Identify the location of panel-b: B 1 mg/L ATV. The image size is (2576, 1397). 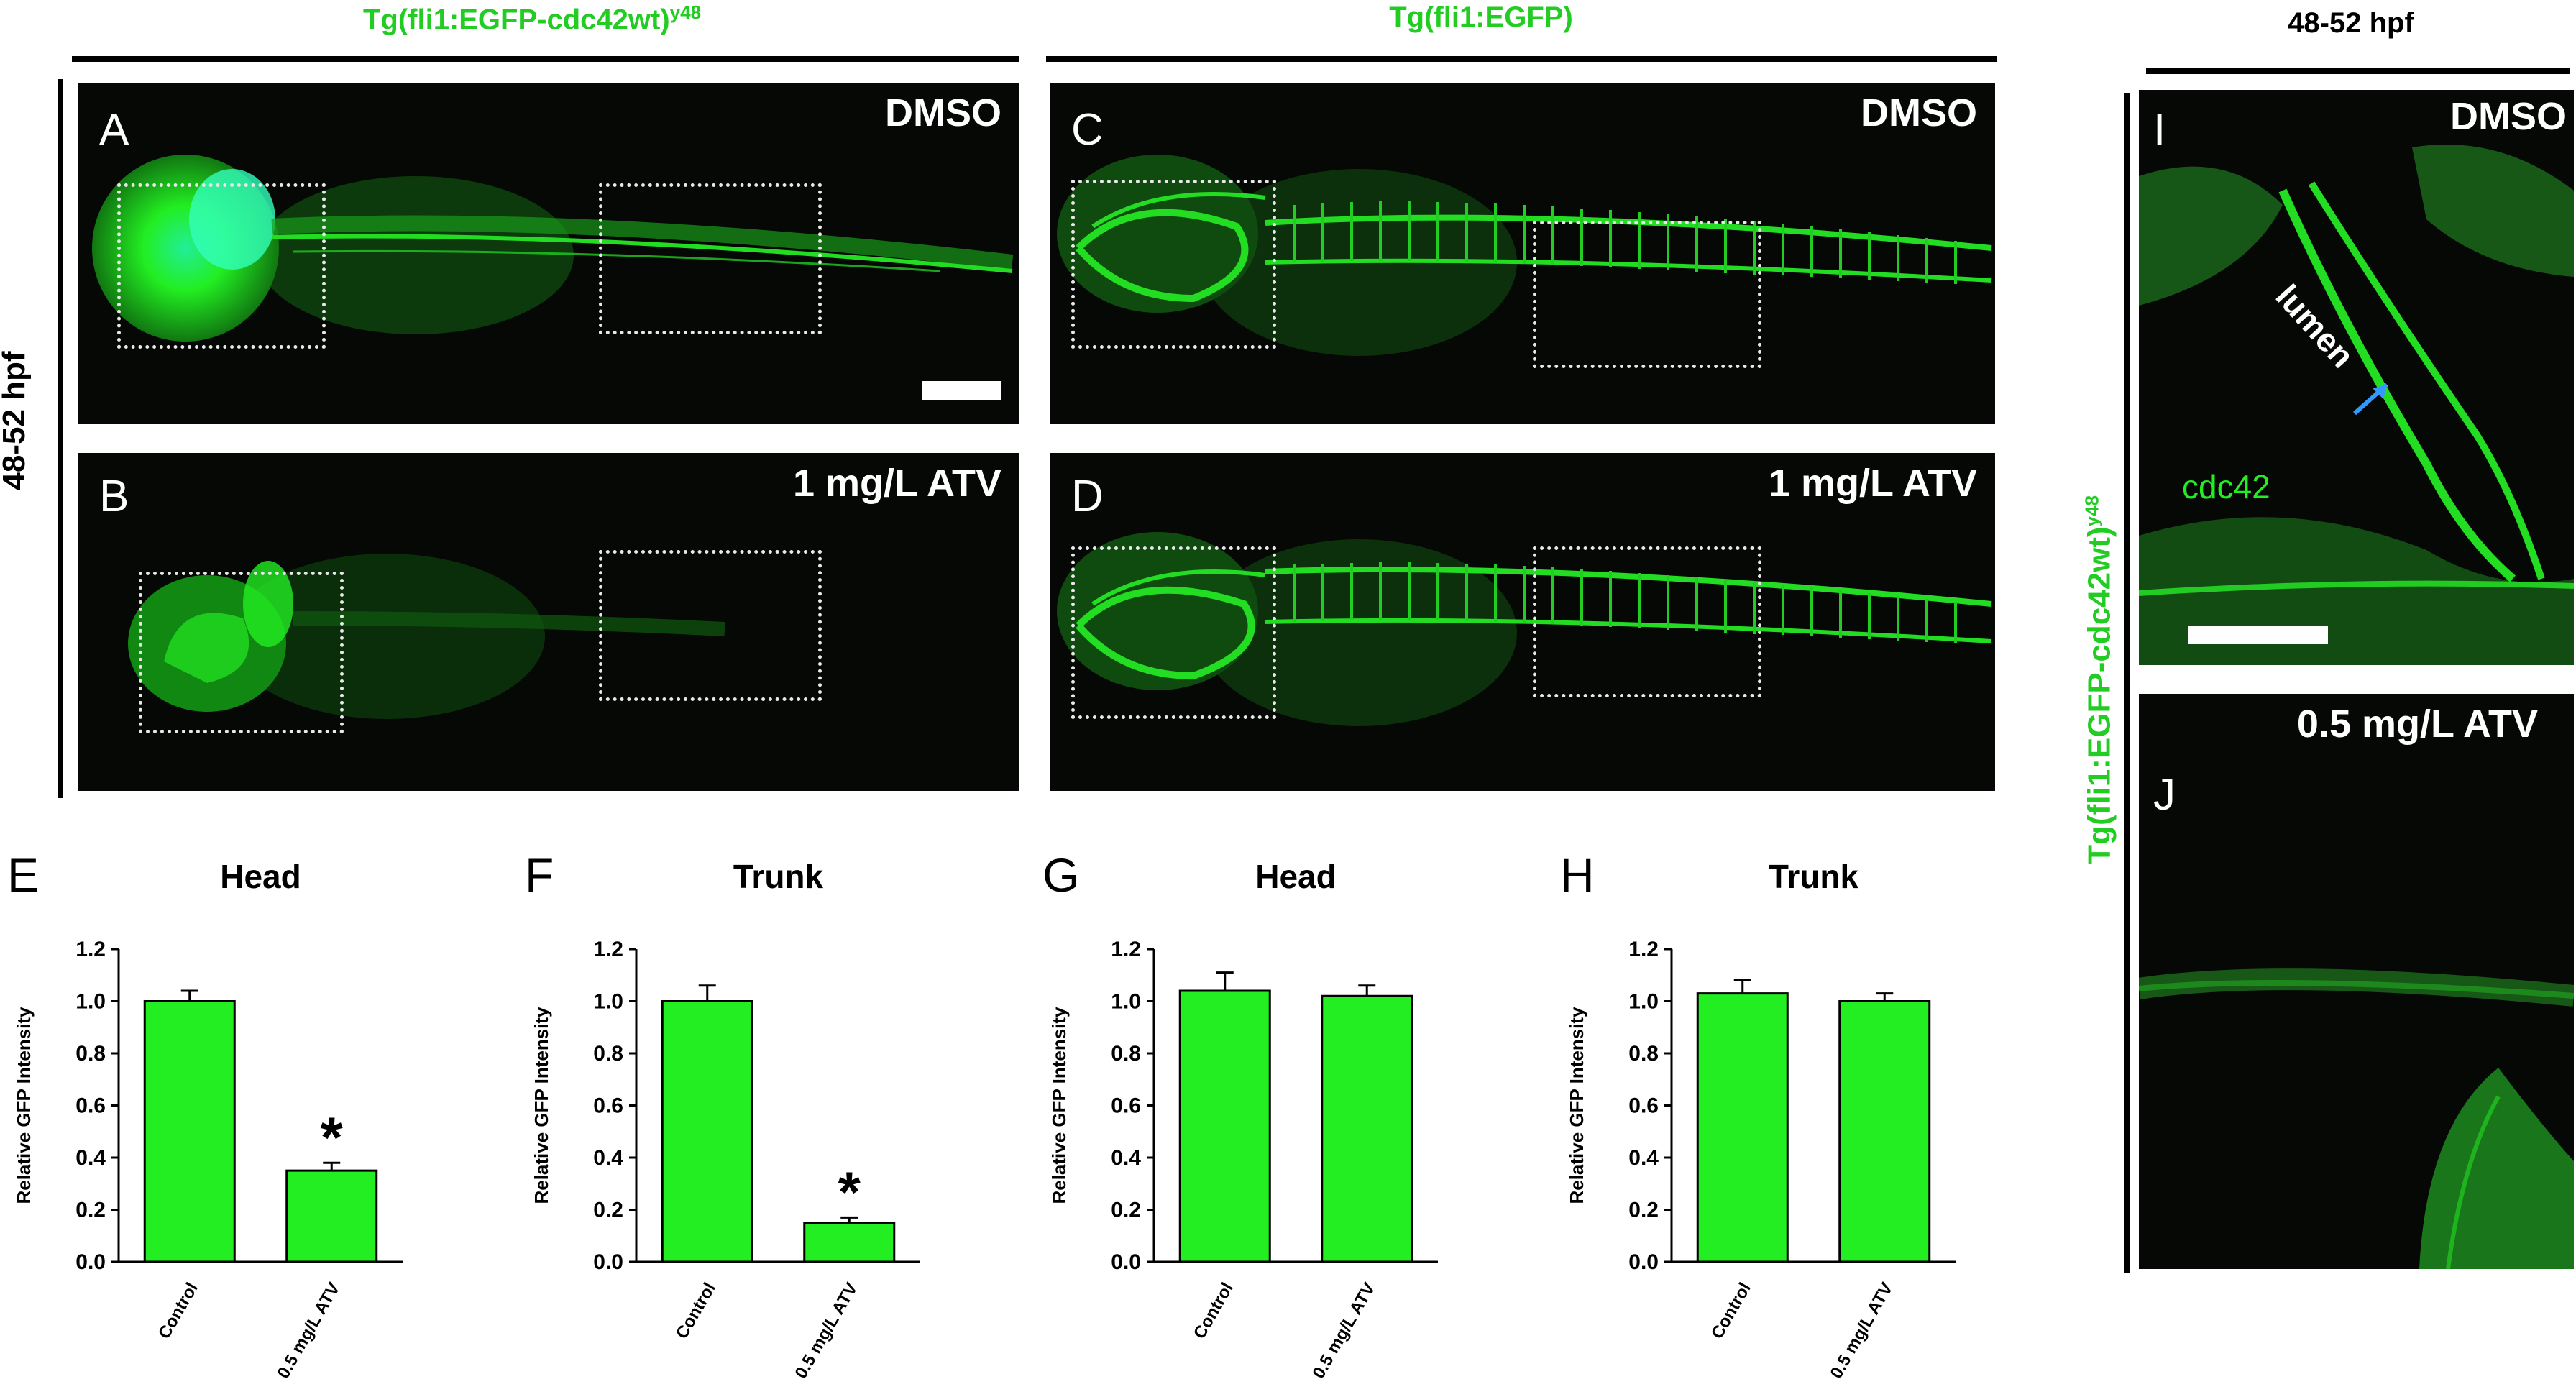
(548, 622).